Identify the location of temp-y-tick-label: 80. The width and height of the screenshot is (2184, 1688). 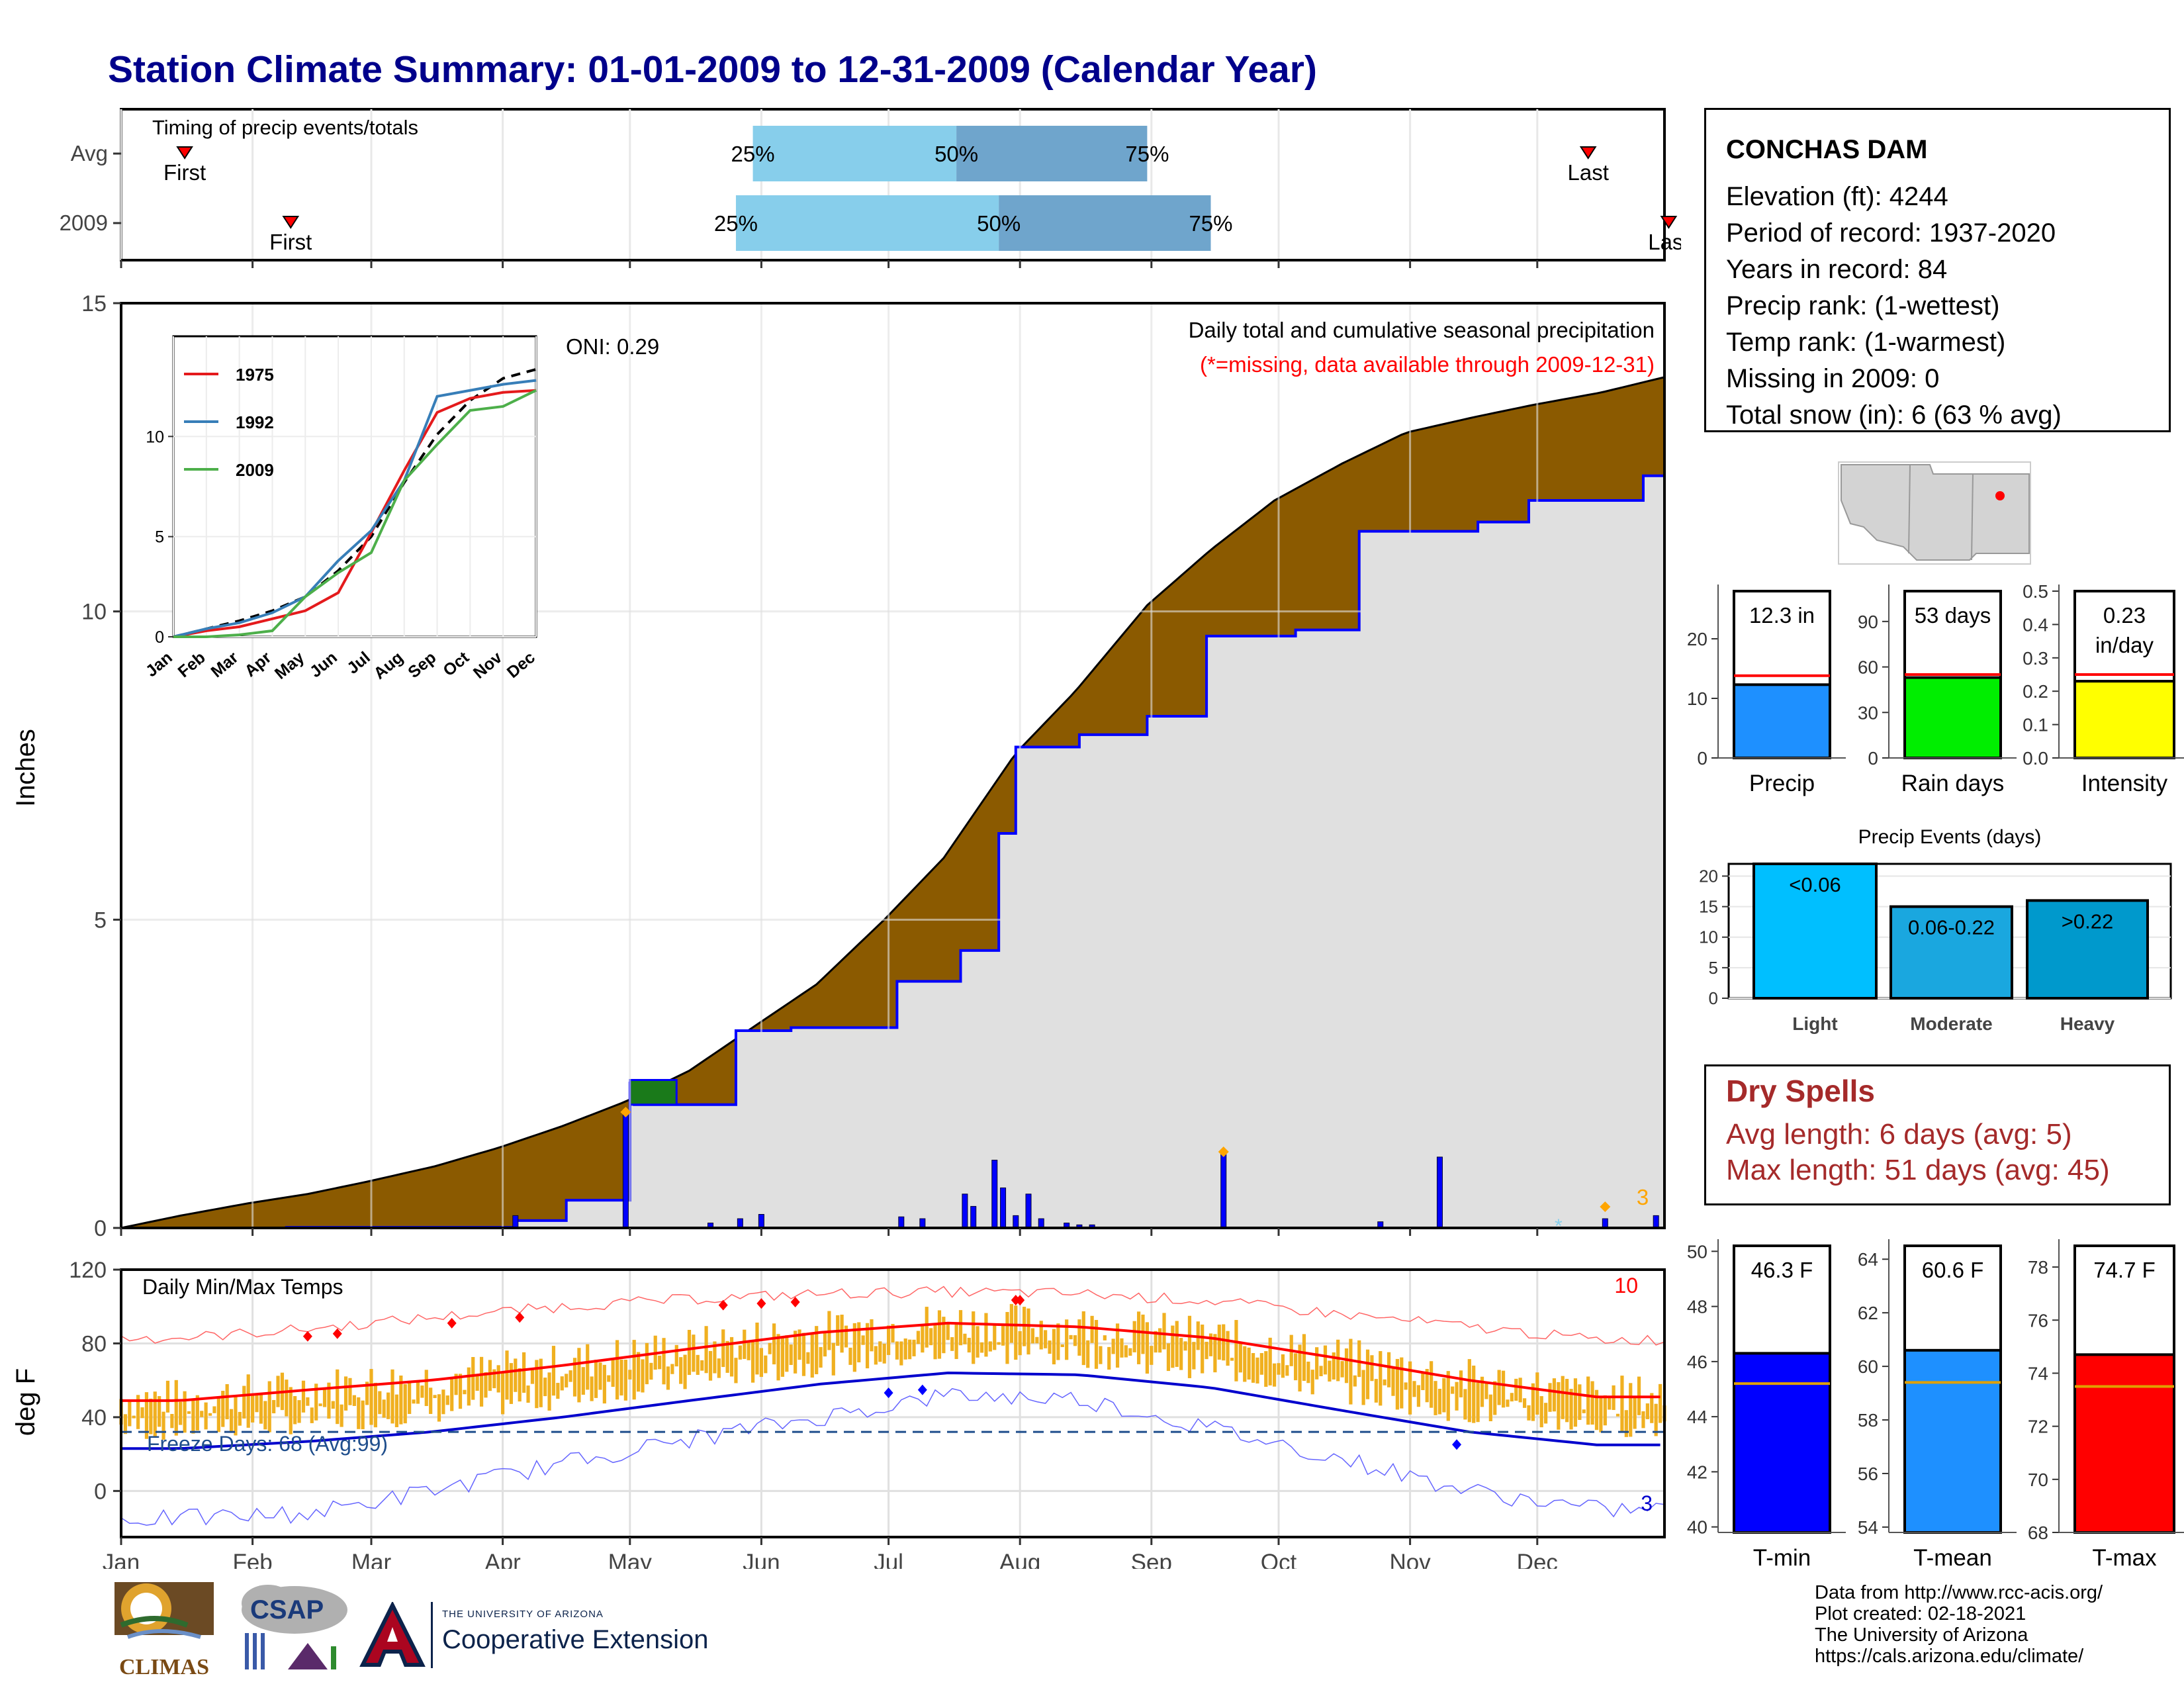
(94, 1343).